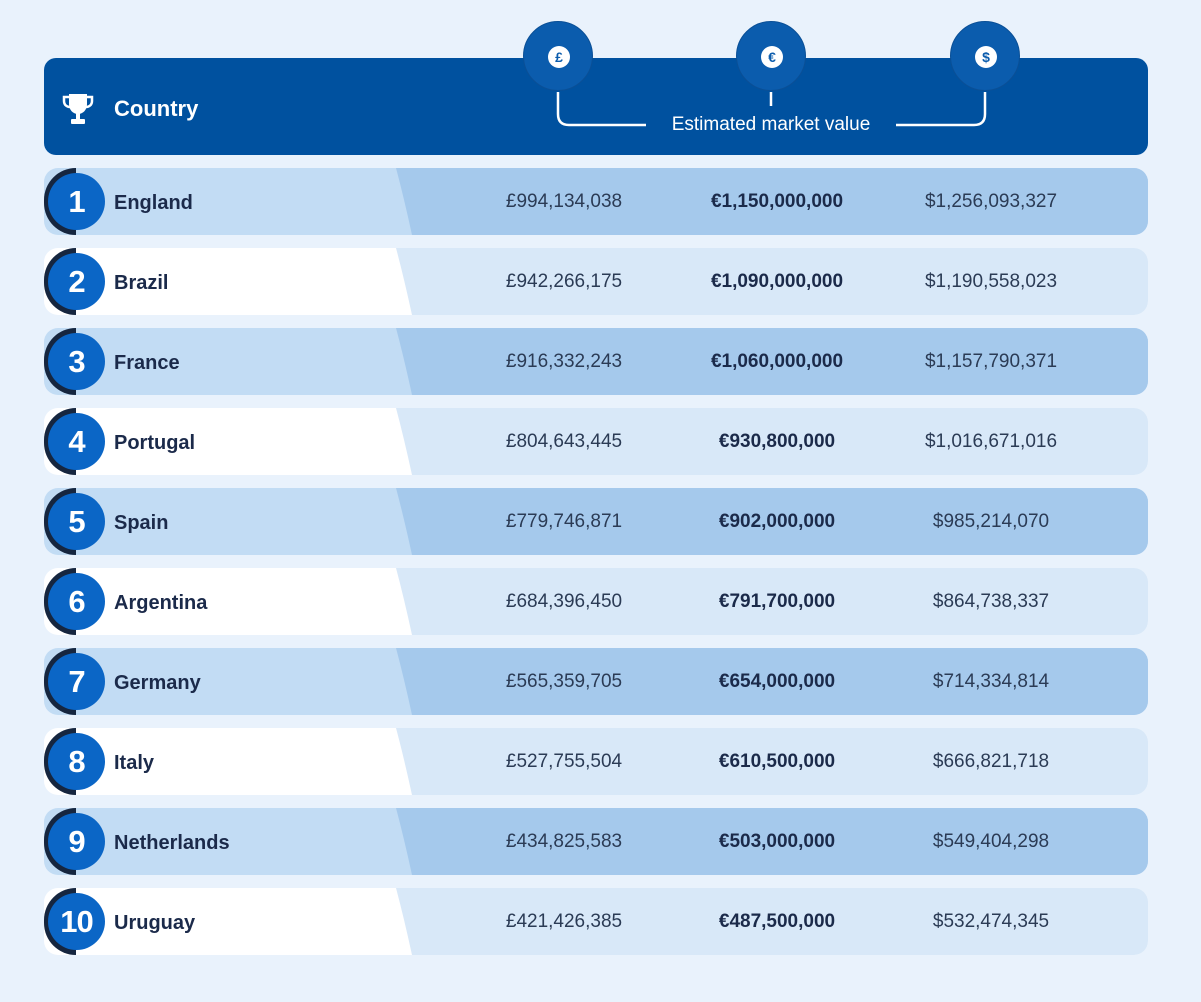  Describe the element at coordinates (991, 281) in the screenshot. I see `value-usd: $1,190,558,023` at that location.